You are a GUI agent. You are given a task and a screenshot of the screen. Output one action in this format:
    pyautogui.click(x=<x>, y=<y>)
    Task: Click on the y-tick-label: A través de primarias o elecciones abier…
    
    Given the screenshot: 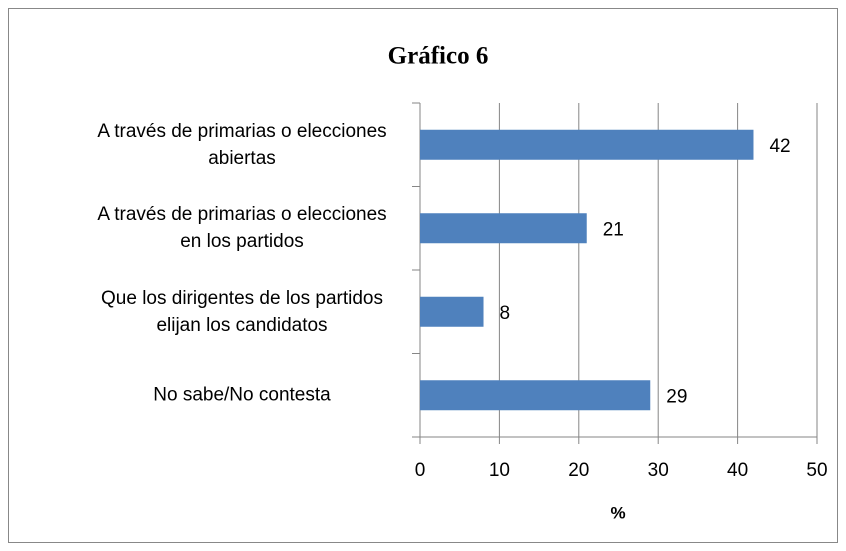 What is the action you would take?
    pyautogui.click(x=242, y=144)
    